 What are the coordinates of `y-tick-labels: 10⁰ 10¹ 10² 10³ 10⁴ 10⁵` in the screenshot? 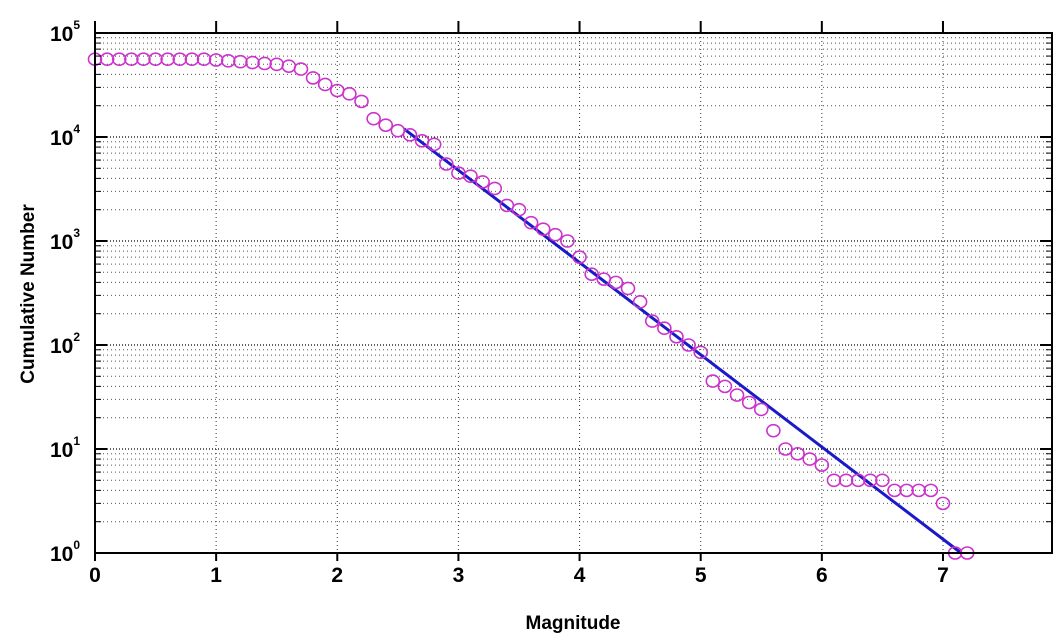 It's located at (65, 292).